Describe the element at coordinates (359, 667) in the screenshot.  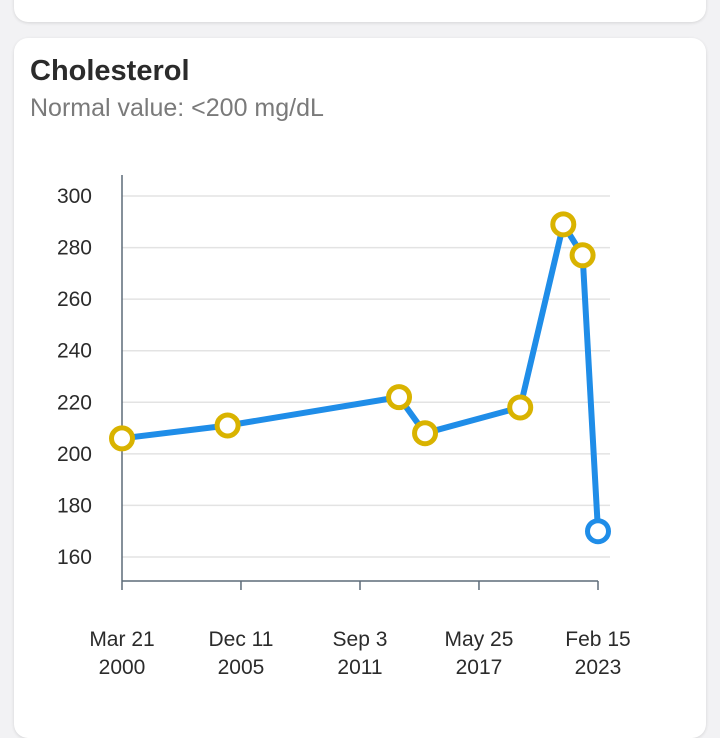
I see `x-tick-label-2-line2: 2011` at that location.